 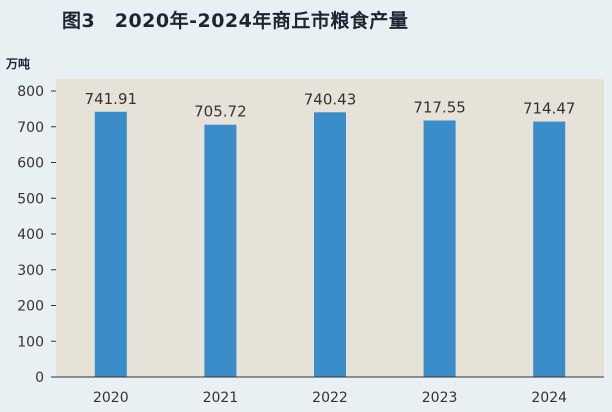 I want to click on y-tick-label: 200, so click(x=30, y=307).